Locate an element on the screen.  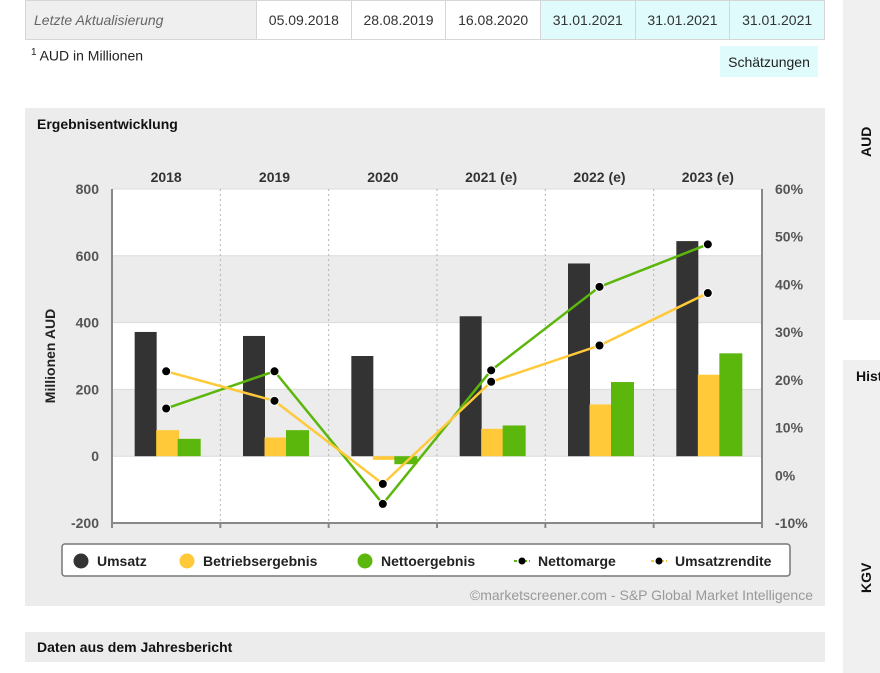
side-kgv-label: KGV is located at coordinates (866, 577).